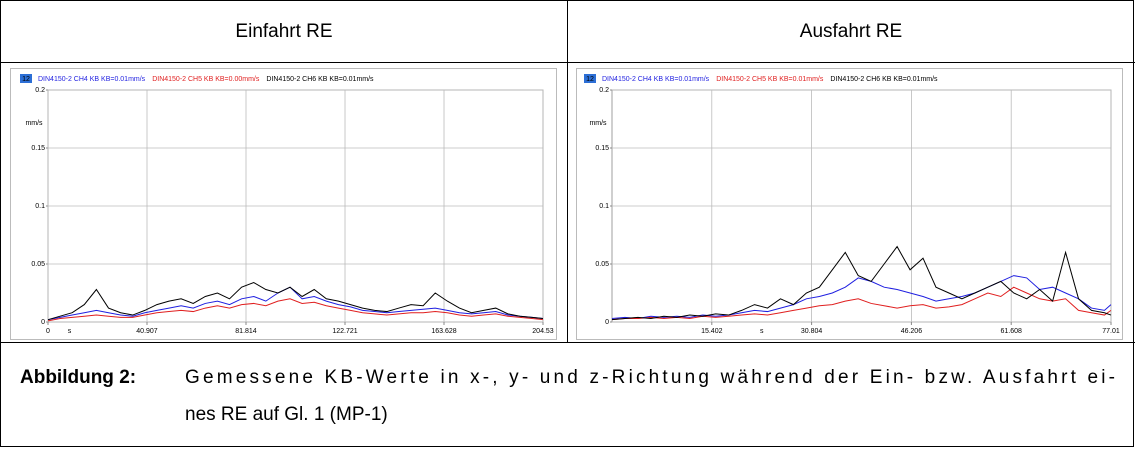 This screenshot has width=1135, height=452. Describe the element at coordinates (147, 331) in the screenshot. I see `x-tick-label: 40.907` at that location.